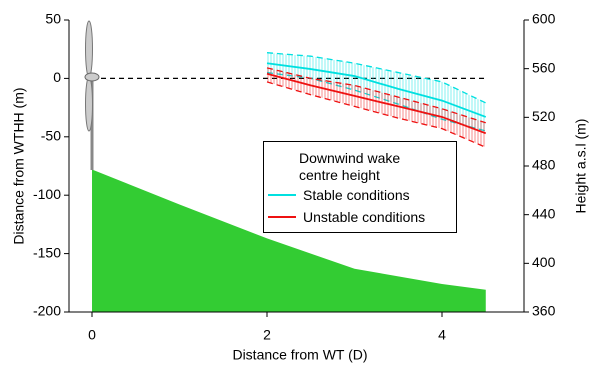 The height and width of the screenshot is (381, 600). What do you see at coordinates (51, 136) in the screenshot?
I see `y-tick-label: -50` at bounding box center [51, 136].